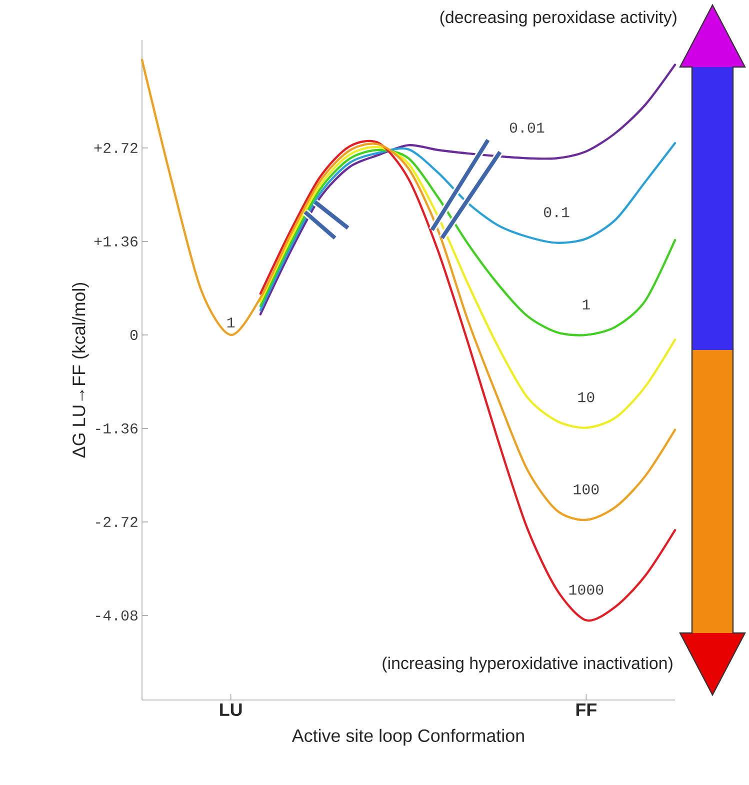  What do you see at coordinates (558, 18) in the screenshot?
I see `text: (decreasing peroxidase activity)` at bounding box center [558, 18].